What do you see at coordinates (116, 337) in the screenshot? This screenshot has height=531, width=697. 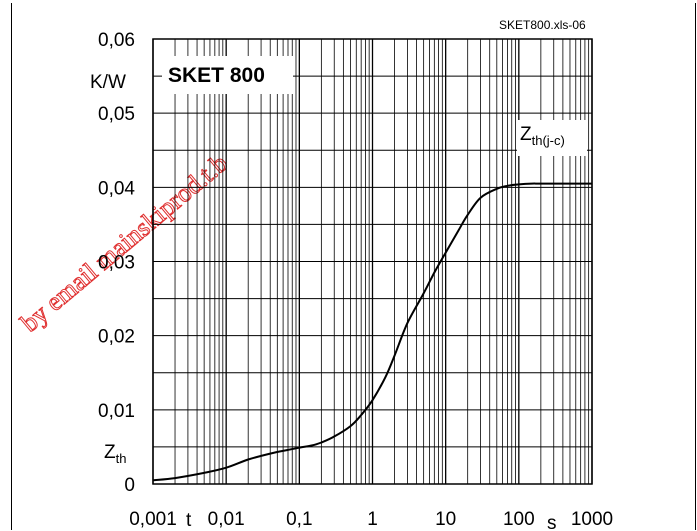 I see `y-tick-label: 0,02` at bounding box center [116, 337].